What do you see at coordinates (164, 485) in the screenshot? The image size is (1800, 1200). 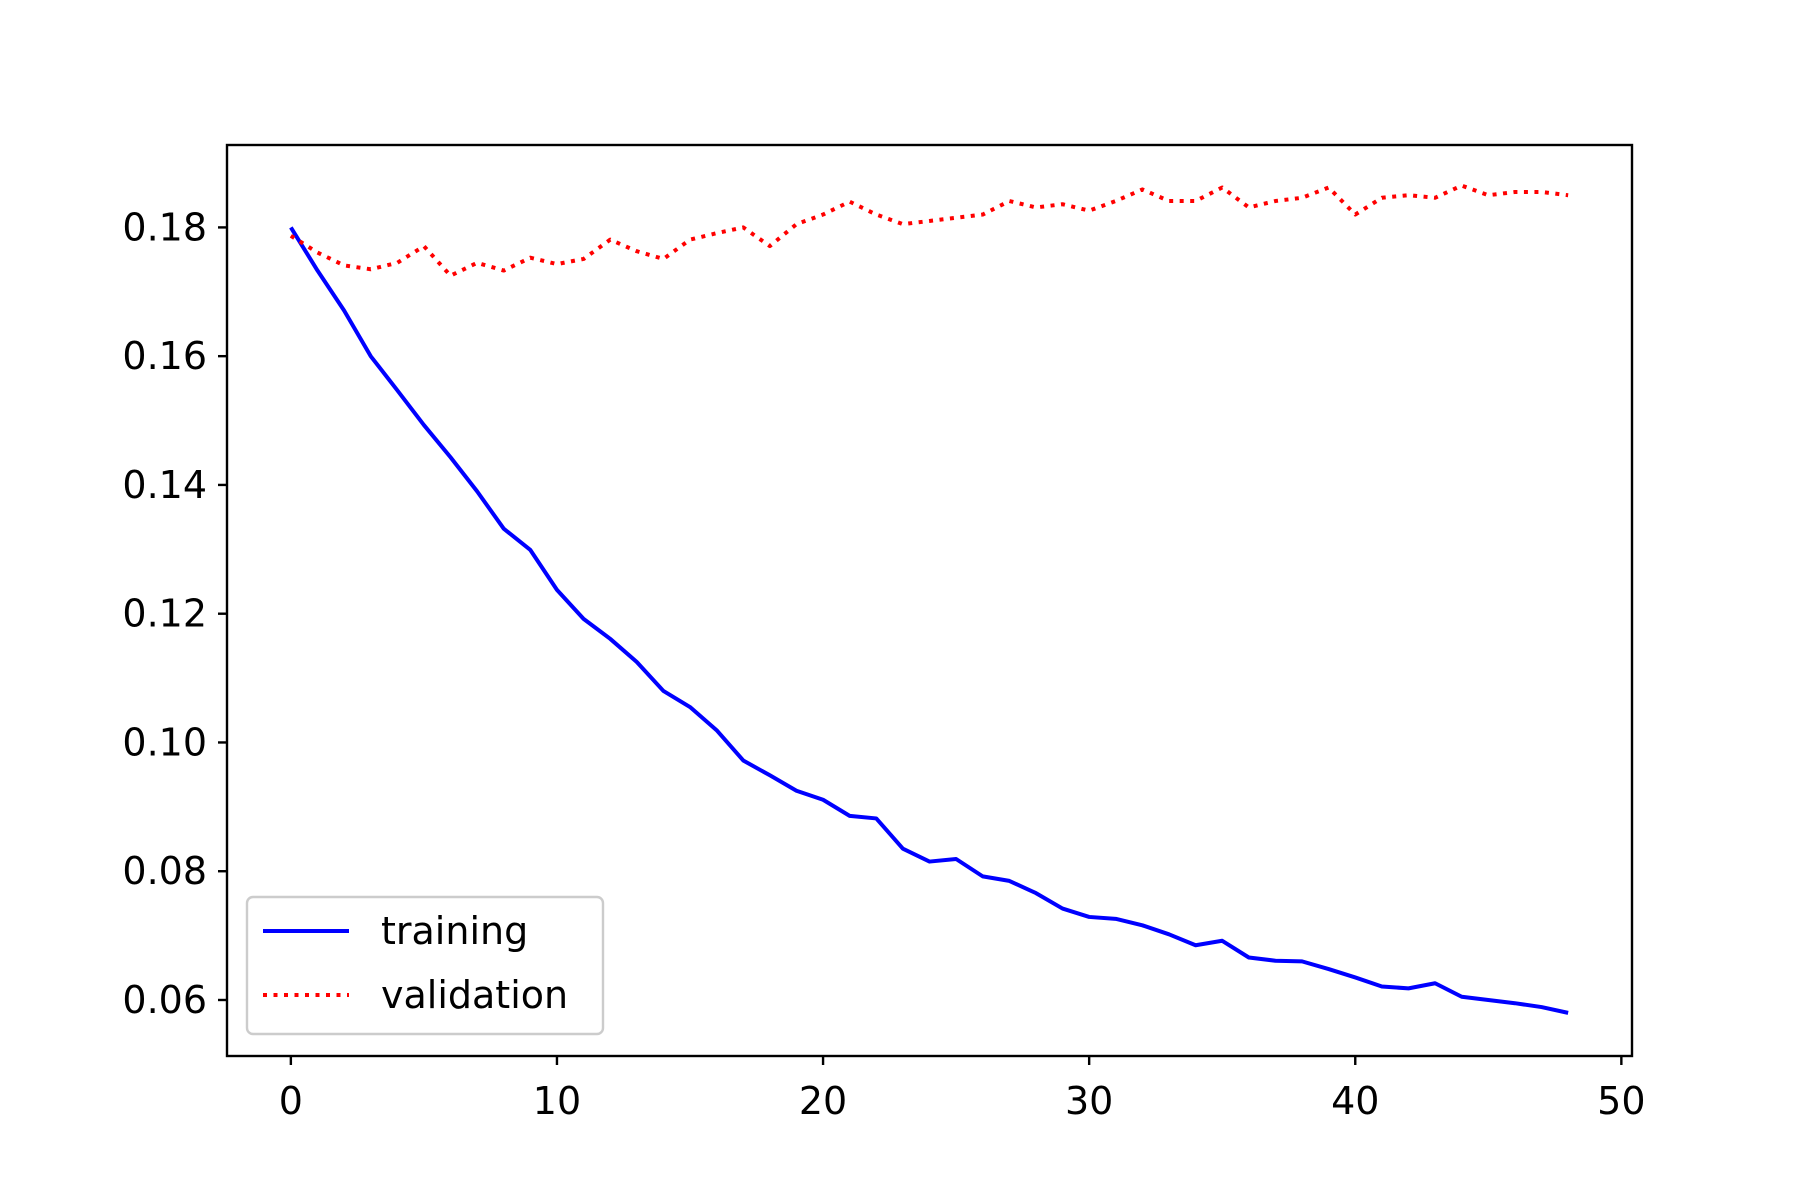 I see `y-tick-label: 0.14` at bounding box center [164, 485].